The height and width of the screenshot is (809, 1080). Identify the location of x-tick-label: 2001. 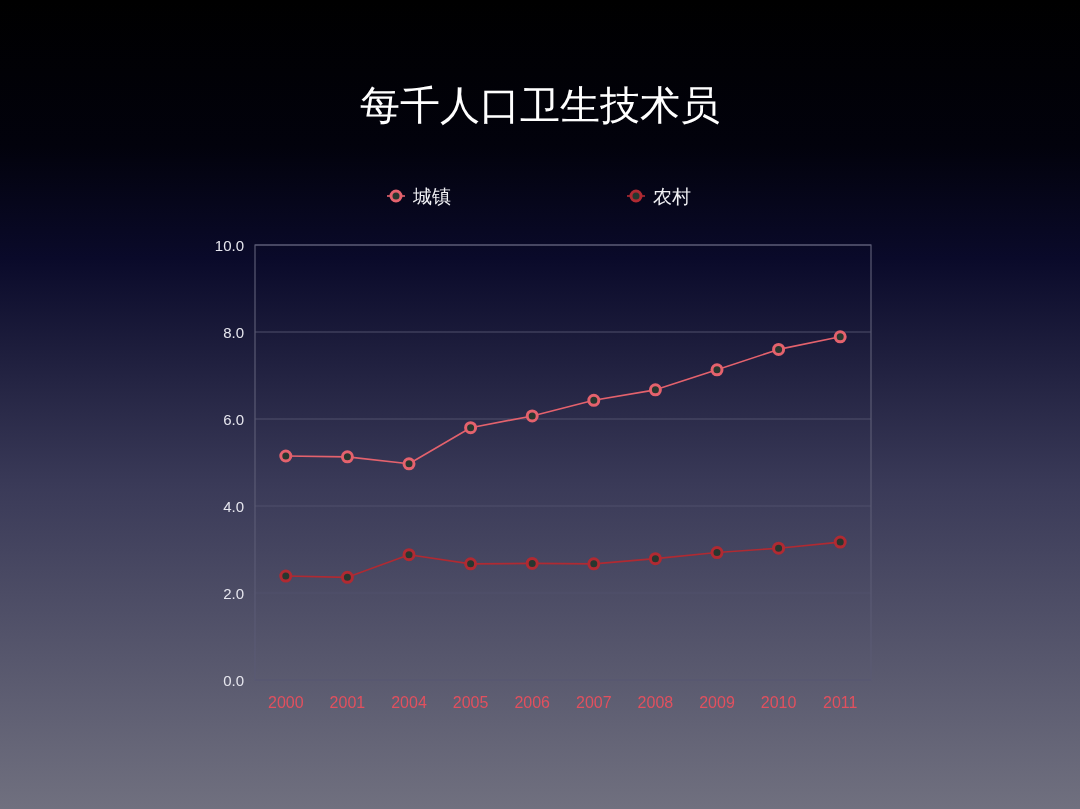
(347, 702).